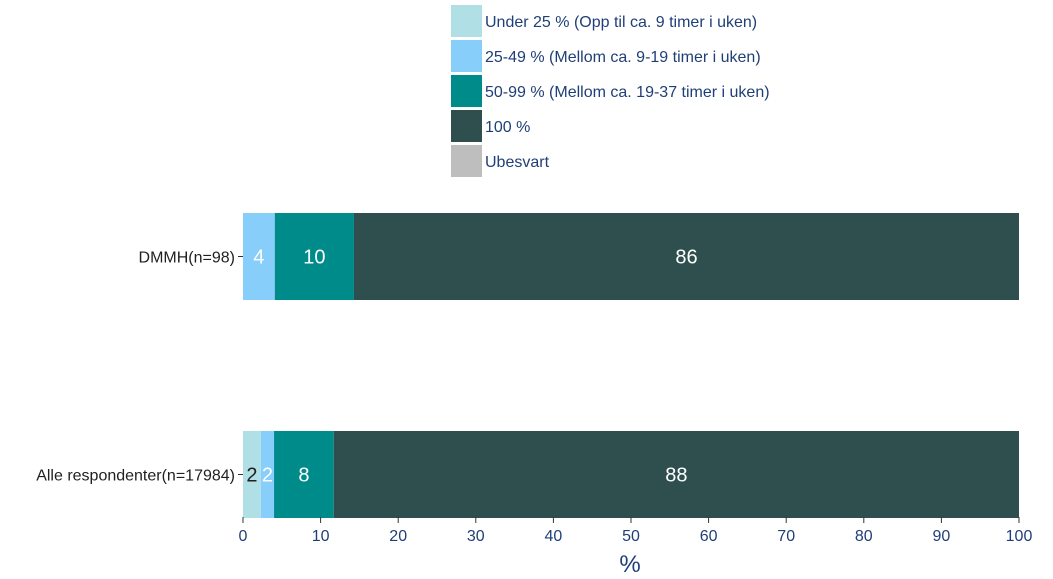 The height and width of the screenshot is (579, 1053). What do you see at coordinates (1019, 536) in the screenshot?
I see `x-tick-label: 100` at bounding box center [1019, 536].